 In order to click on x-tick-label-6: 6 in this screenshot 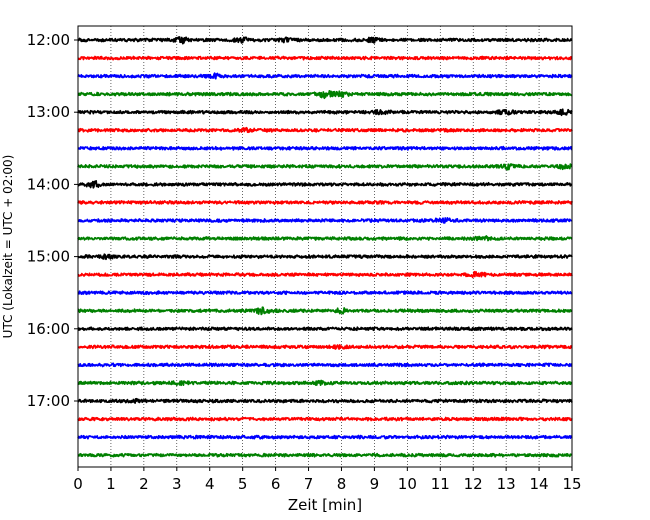, I will do `click(276, 484)`.